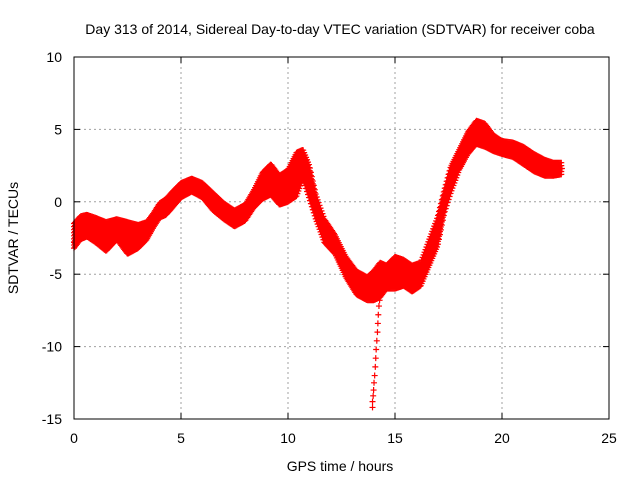 Image resolution: width=640 pixels, height=480 pixels. What do you see at coordinates (13, 238) in the screenshot?
I see `y-axis-label: SDTVAR / TECUs` at bounding box center [13, 238].